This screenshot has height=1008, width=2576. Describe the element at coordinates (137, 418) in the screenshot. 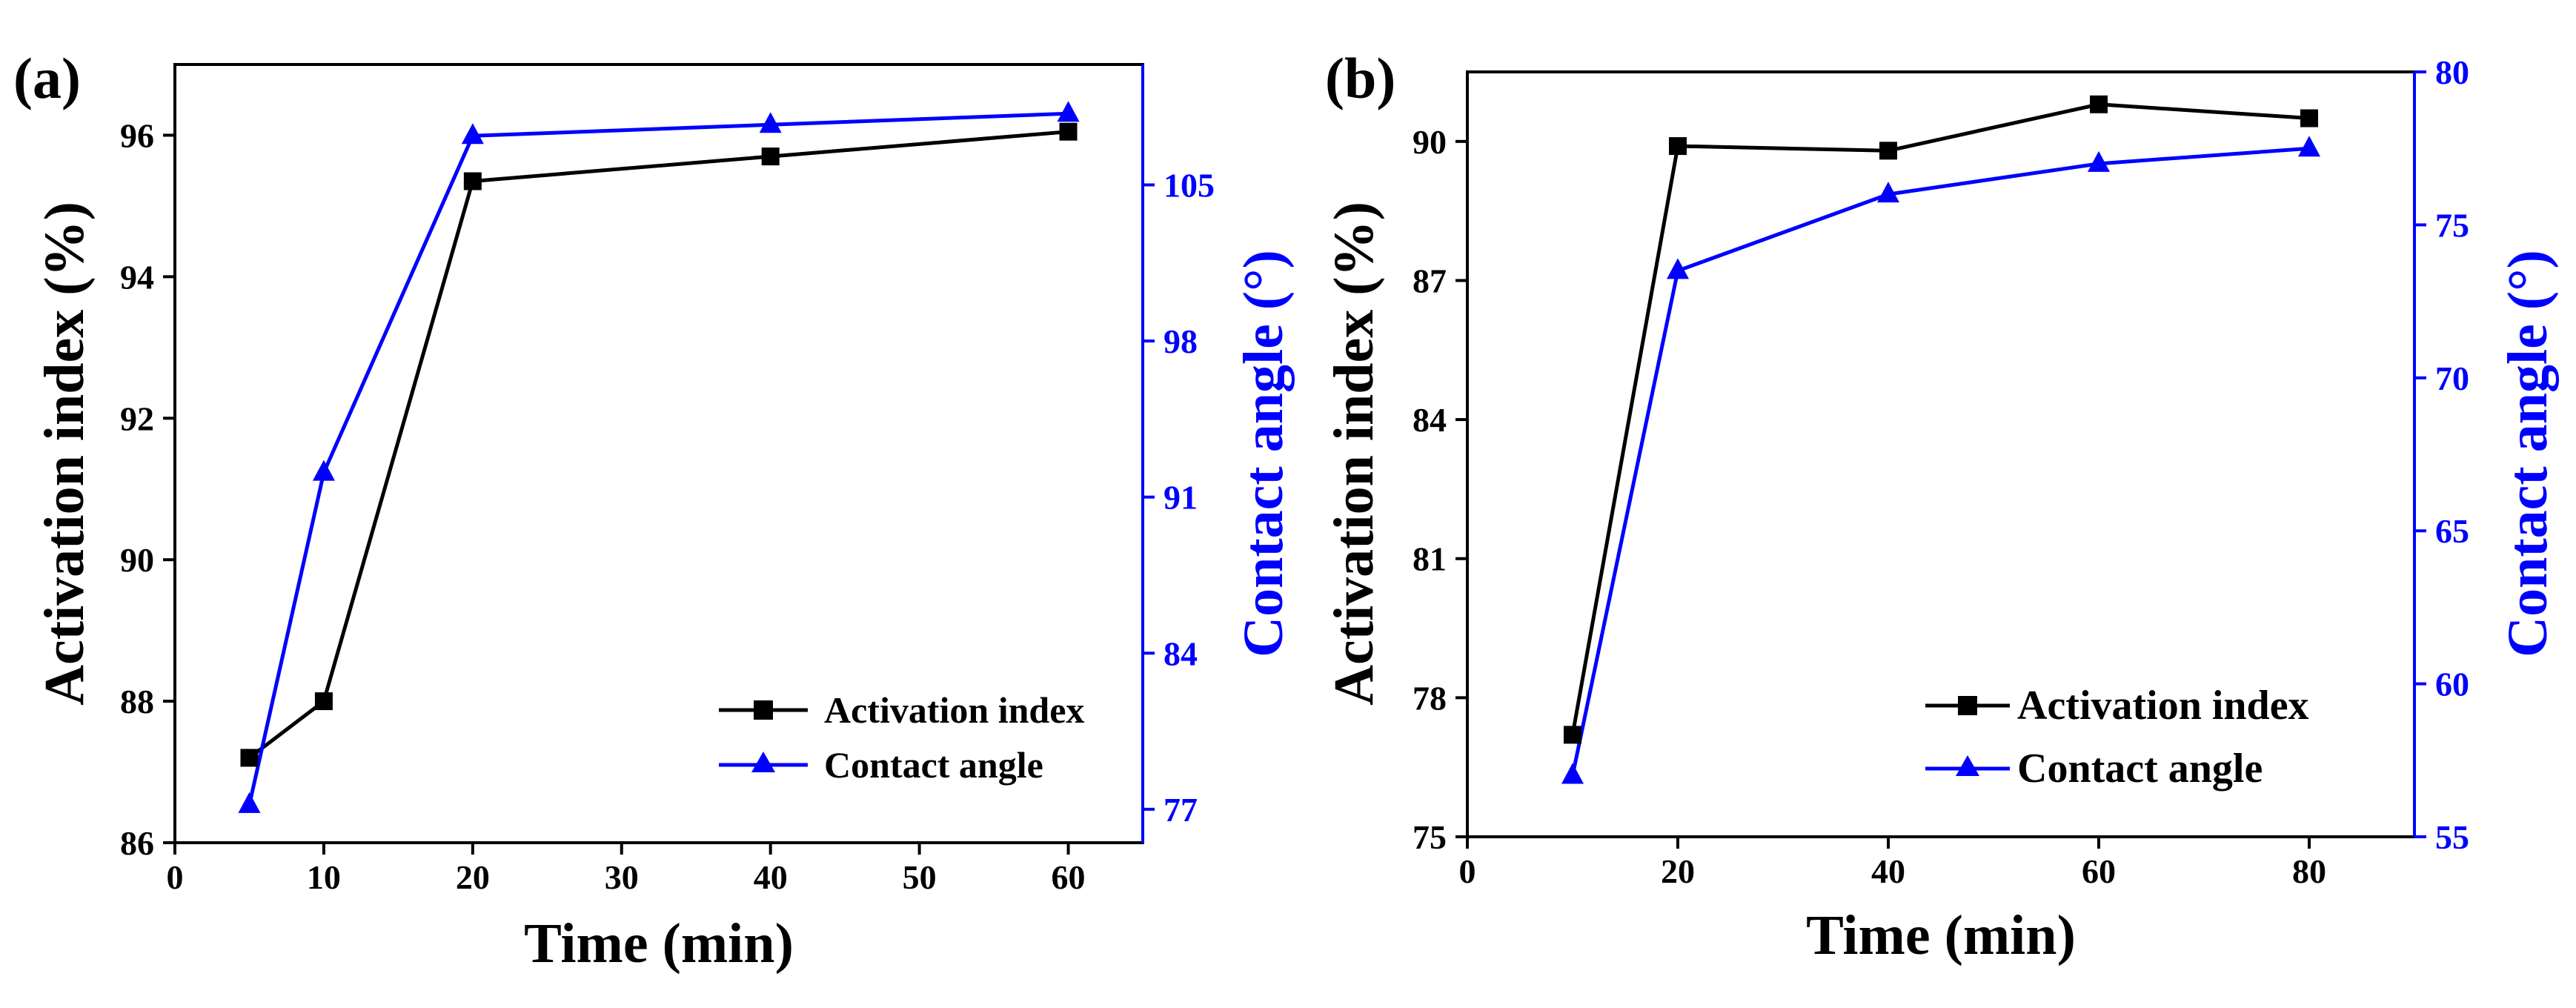

I see `y-tick-label: 92` at that location.